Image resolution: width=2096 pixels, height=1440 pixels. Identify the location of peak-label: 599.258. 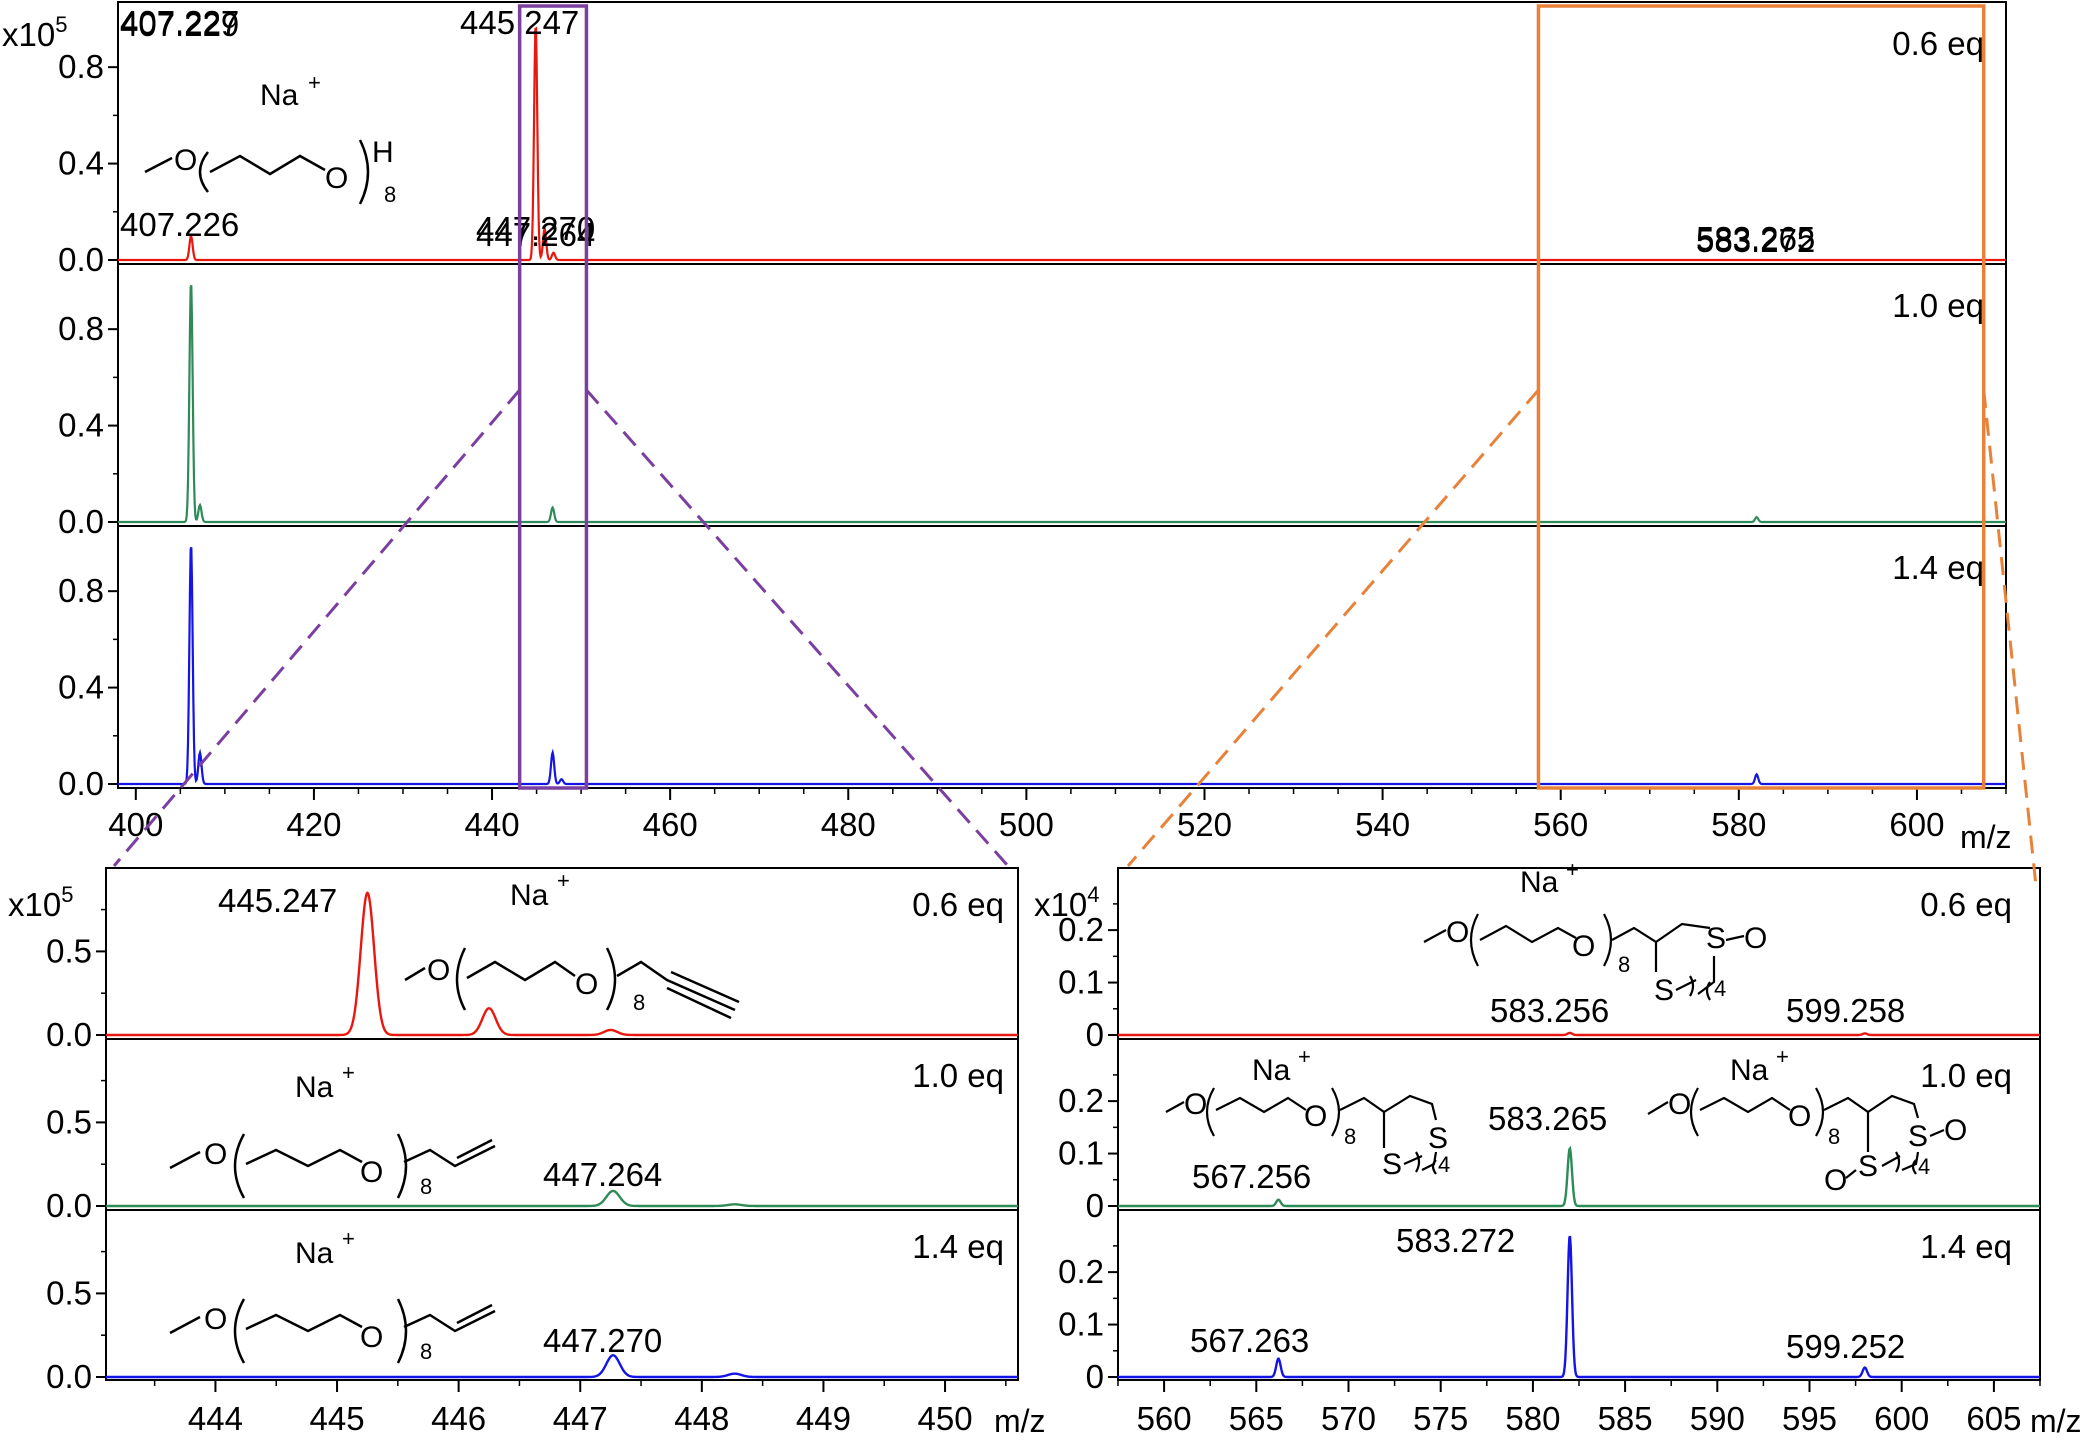
(1845, 1010).